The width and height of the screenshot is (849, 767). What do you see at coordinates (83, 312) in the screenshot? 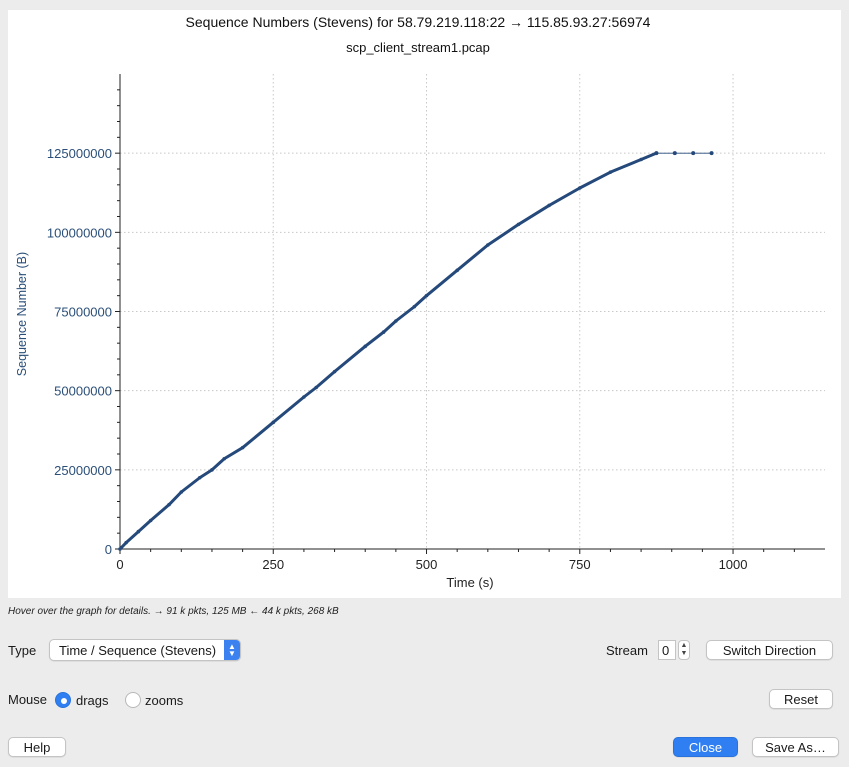
I see `y-tick-label: 75000000` at bounding box center [83, 312].